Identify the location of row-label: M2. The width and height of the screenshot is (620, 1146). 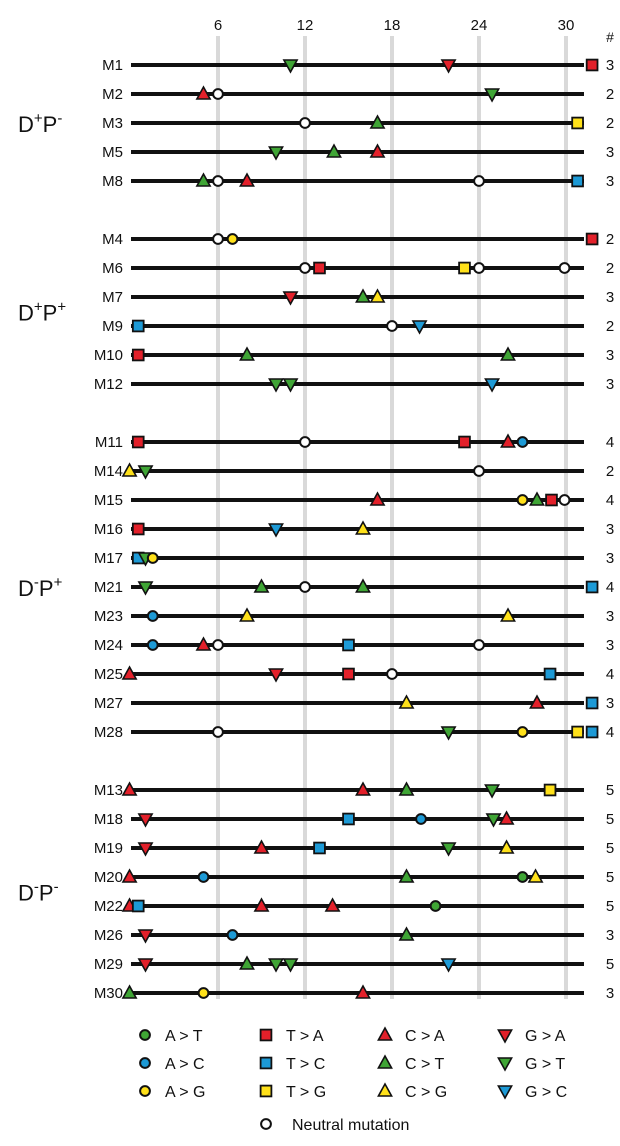
(112, 94).